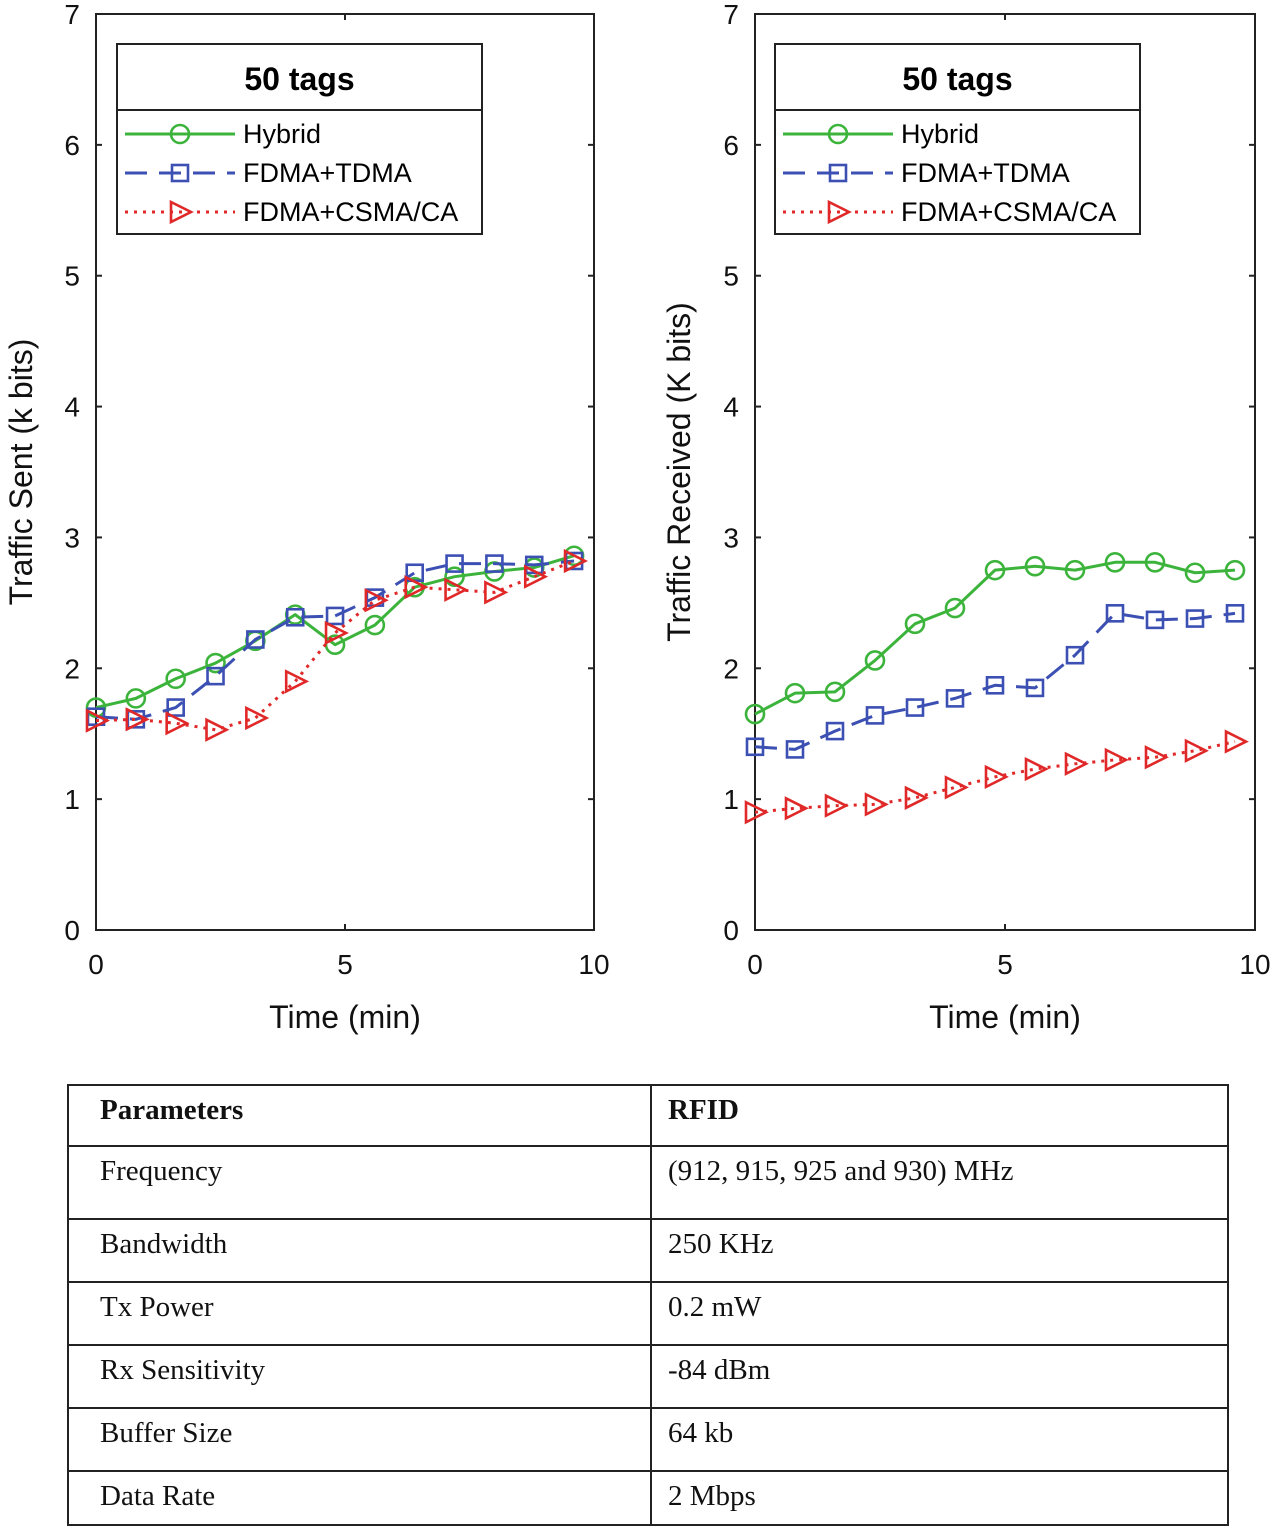  I want to click on header-rfid: RFID, so click(939, 1115).